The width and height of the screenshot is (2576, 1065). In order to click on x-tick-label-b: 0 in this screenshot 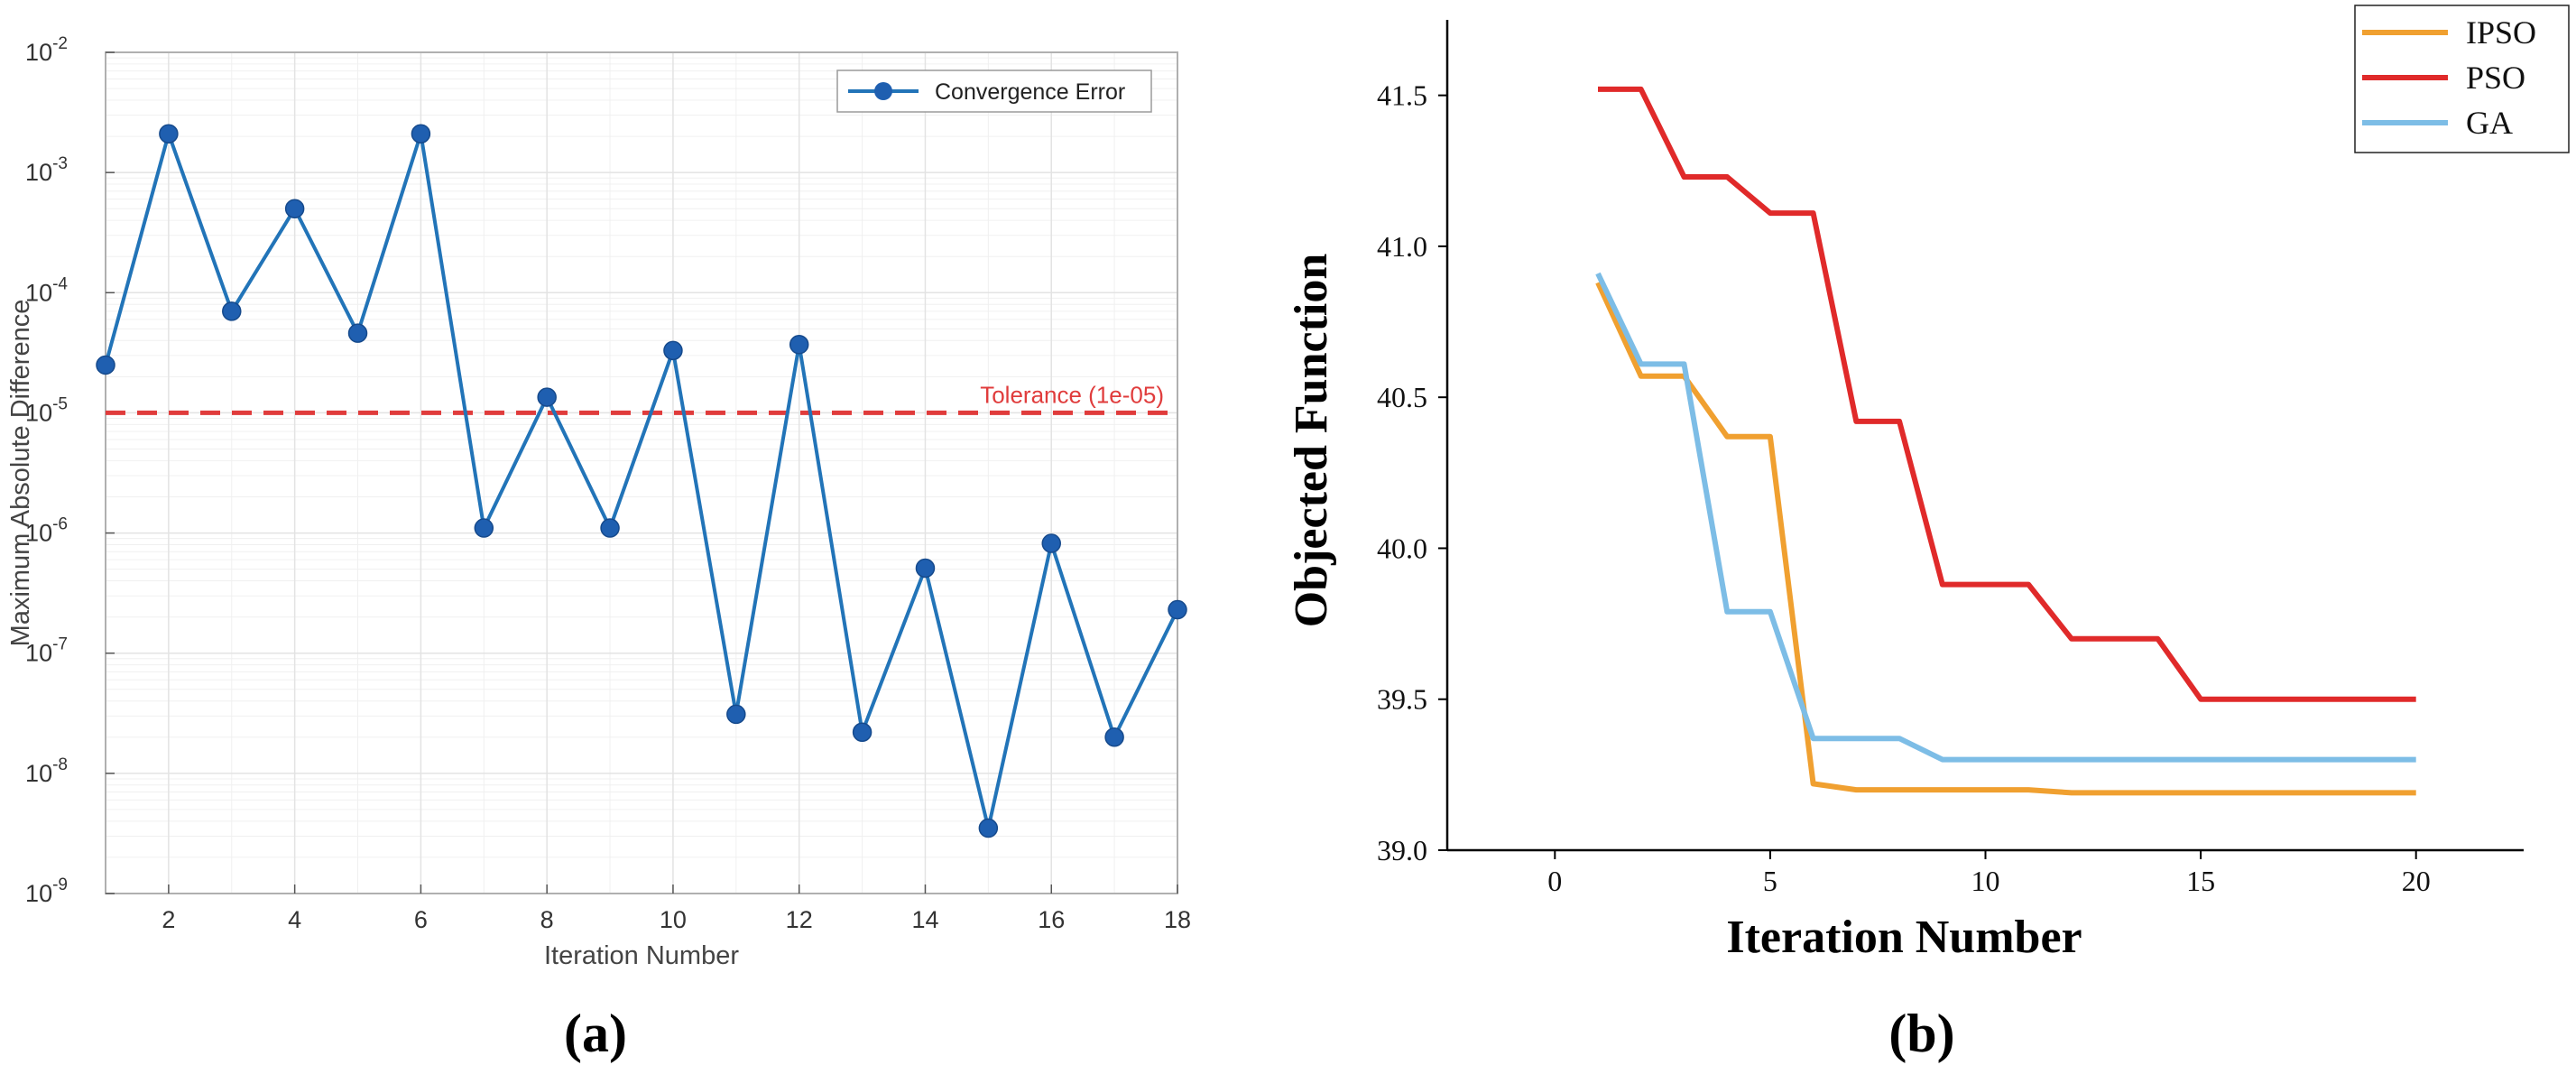, I will do `click(1554, 881)`.